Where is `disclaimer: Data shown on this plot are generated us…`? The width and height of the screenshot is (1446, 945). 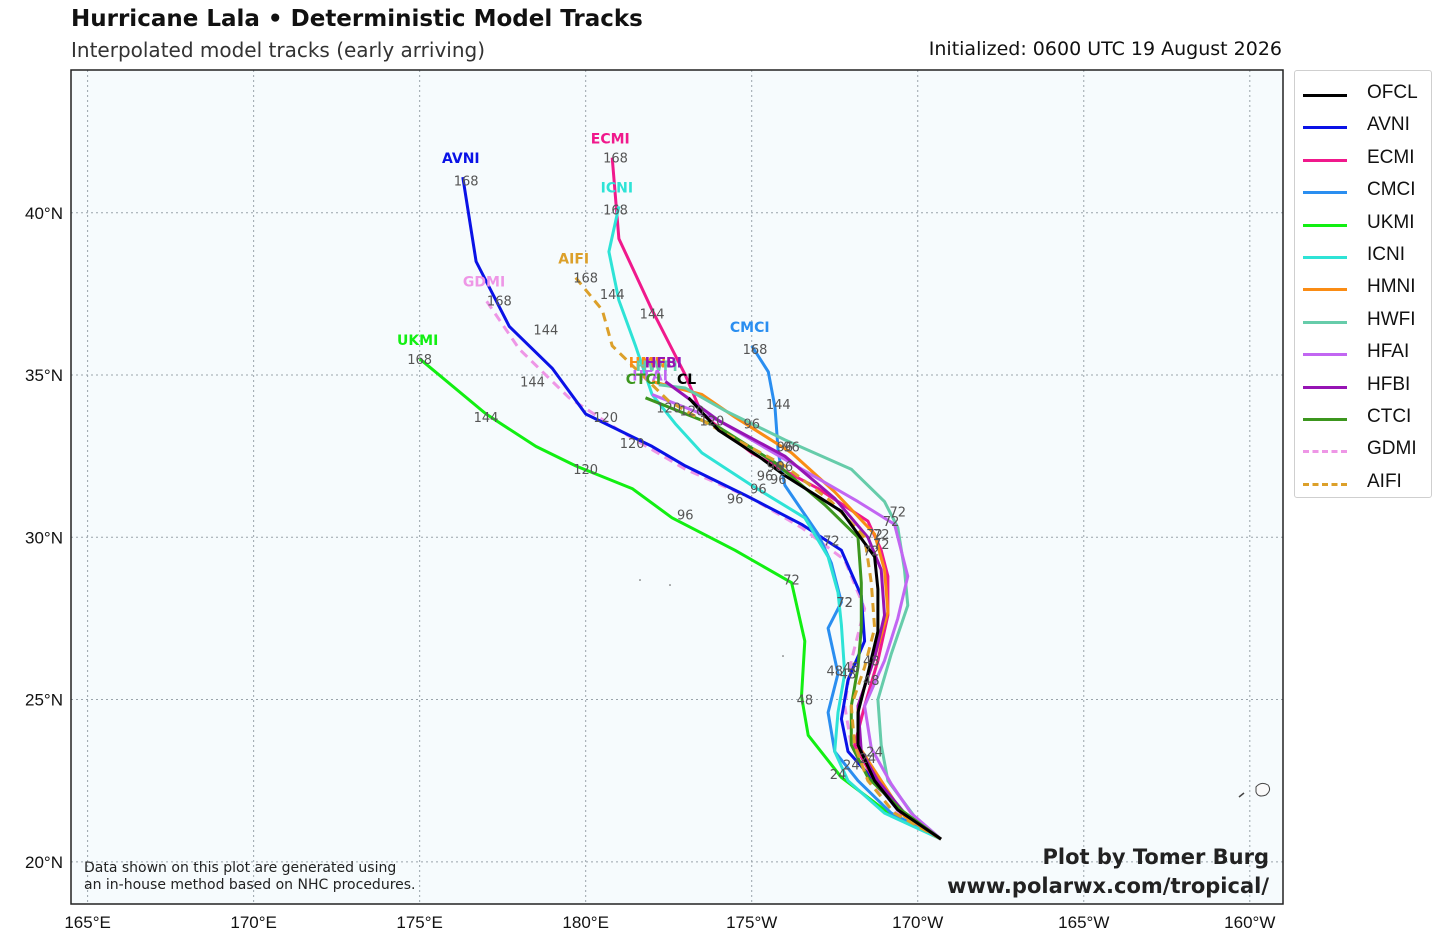 disclaimer: Data shown on this plot are generated us… is located at coordinates (250, 877).